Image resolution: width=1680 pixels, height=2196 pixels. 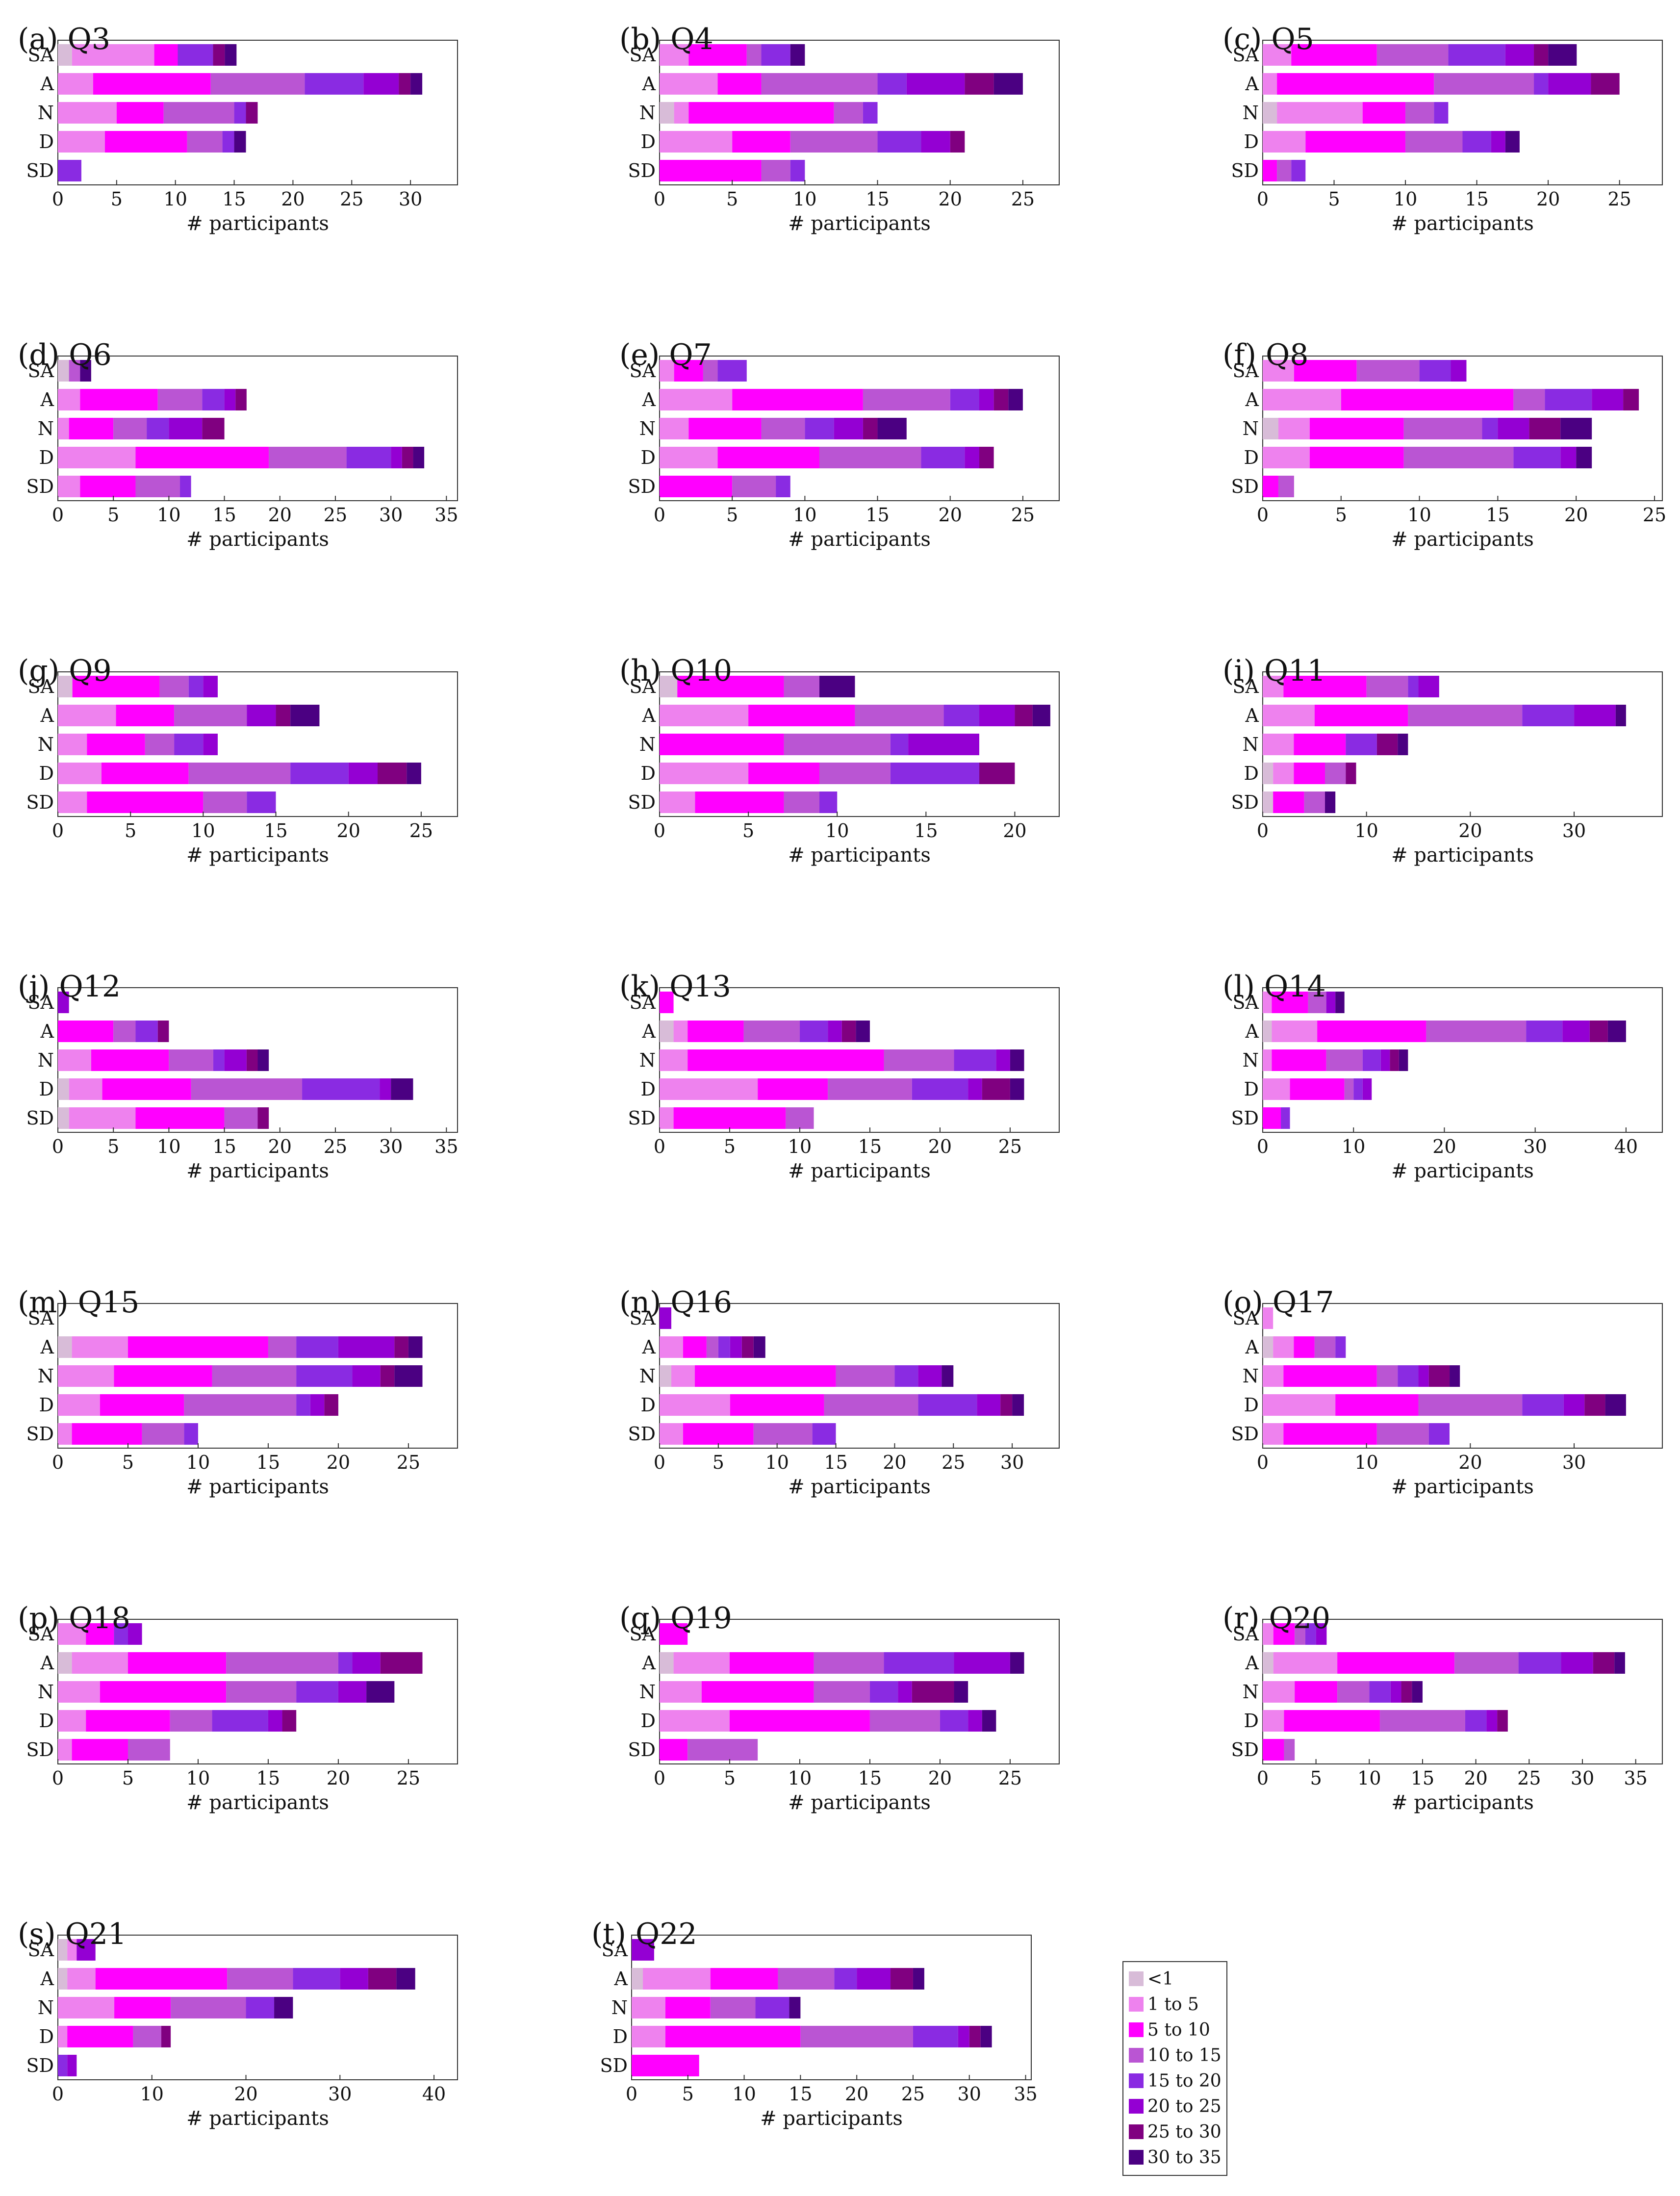 What do you see at coordinates (1184, 2106) in the screenshot?
I see `legend-label: 20 to 25` at bounding box center [1184, 2106].